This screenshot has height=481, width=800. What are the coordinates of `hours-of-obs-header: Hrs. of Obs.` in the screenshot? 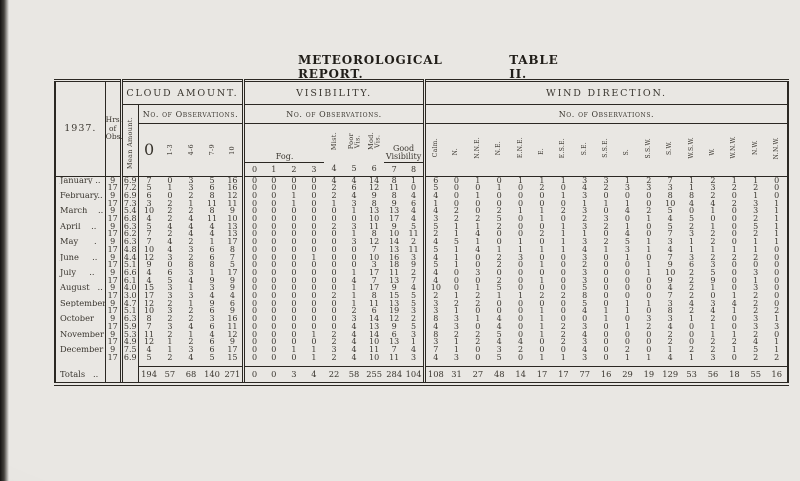 It's located at (113, 128).